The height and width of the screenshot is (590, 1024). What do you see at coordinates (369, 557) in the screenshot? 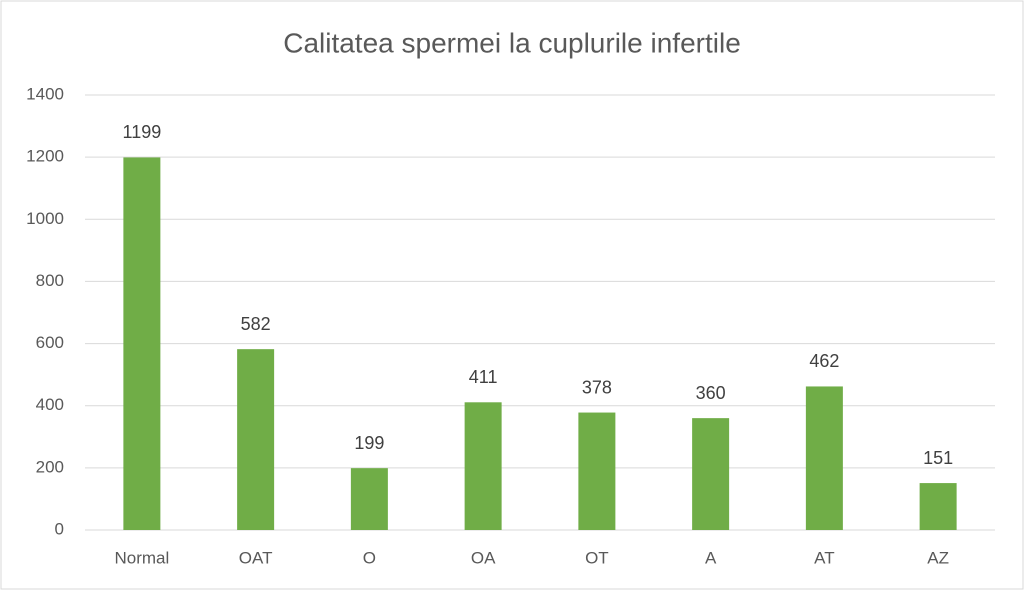
I see `x-tick-label: O` at bounding box center [369, 557].